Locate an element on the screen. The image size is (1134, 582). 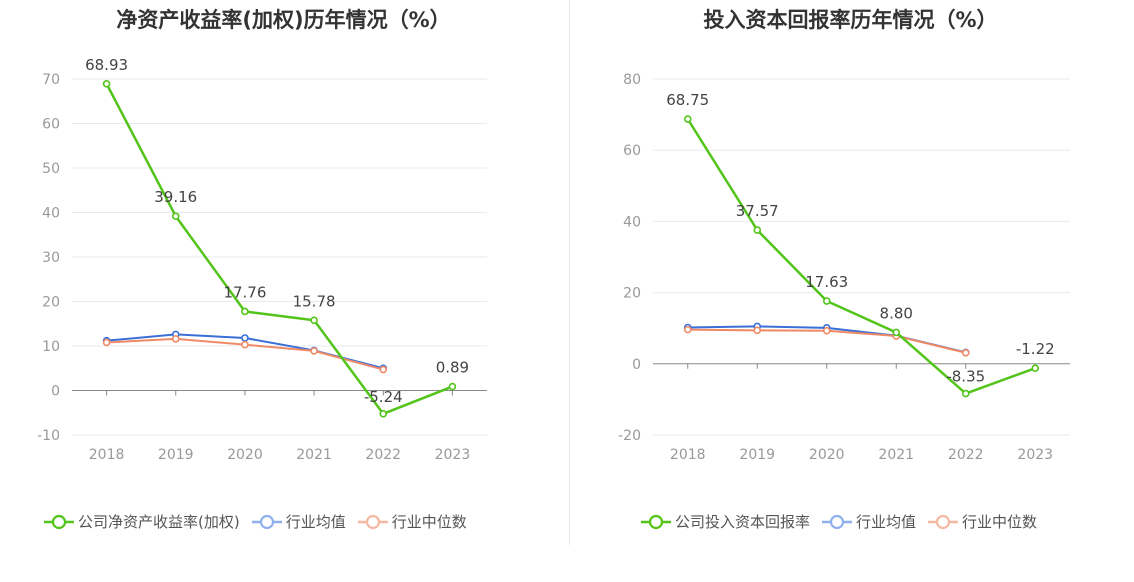
data-label: 17.76 is located at coordinates (244, 292).